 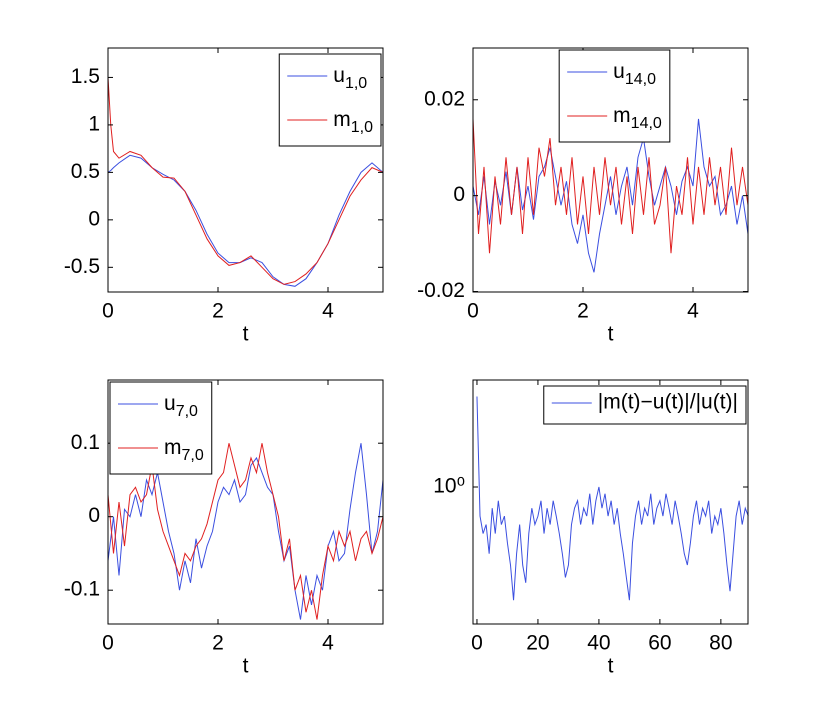 What do you see at coordinates (449, 486) in the screenshot?
I see `y-tick-label: 10⁰` at bounding box center [449, 486].